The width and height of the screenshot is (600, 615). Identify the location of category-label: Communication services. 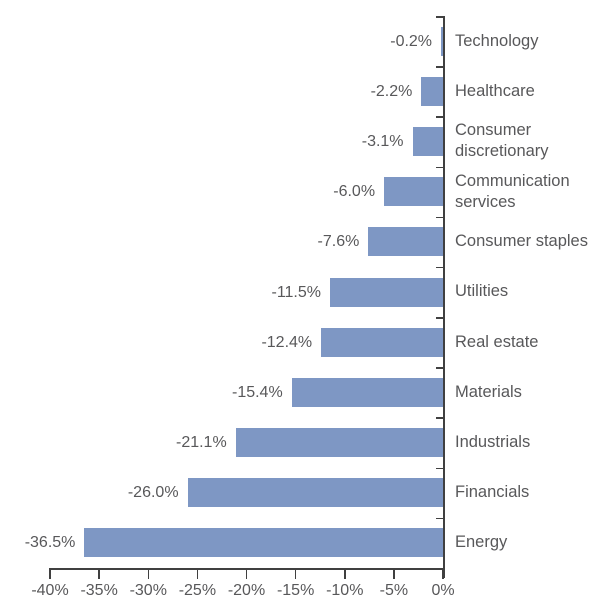
(512, 191).